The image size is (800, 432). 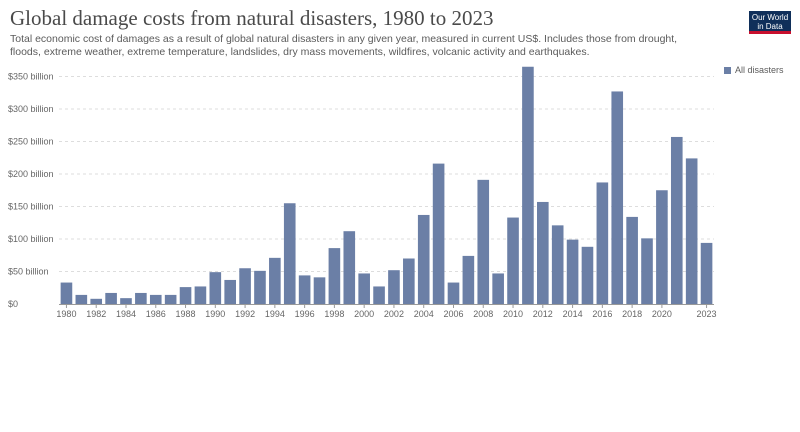 I want to click on bar-2015, so click(x=587, y=275).